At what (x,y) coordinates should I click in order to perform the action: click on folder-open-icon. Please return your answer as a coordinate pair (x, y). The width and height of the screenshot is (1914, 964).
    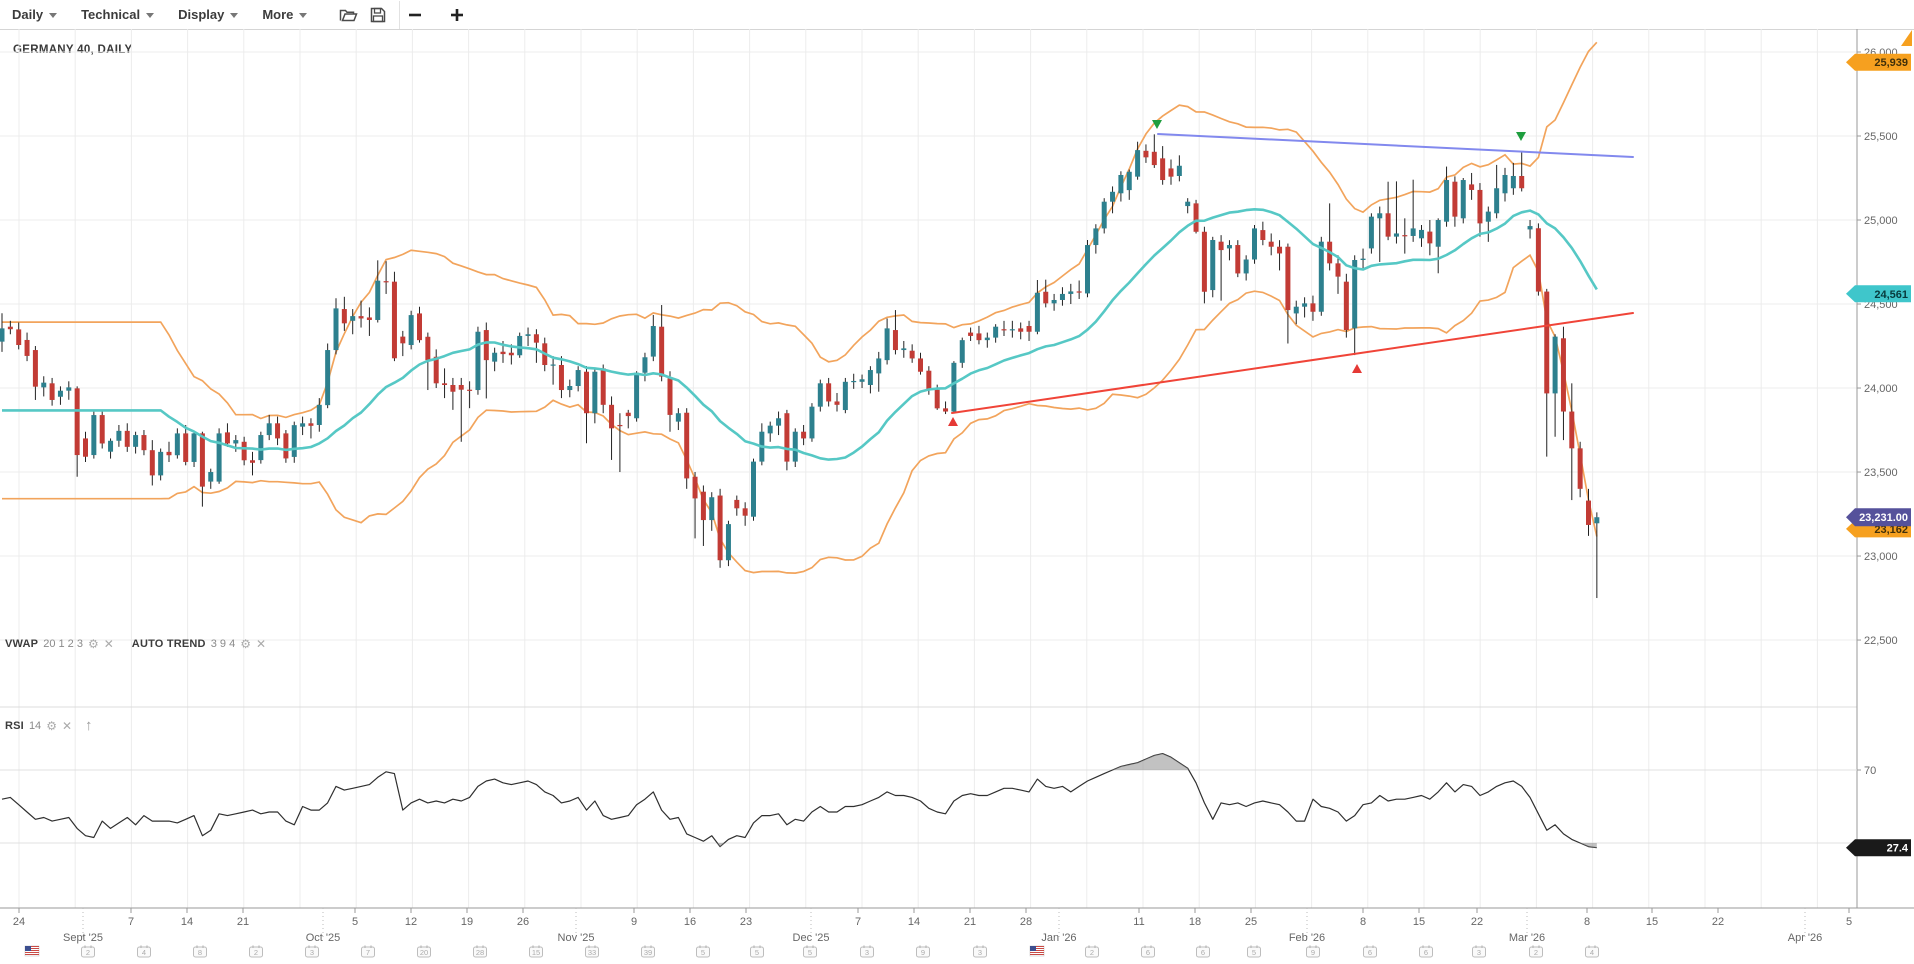
    Looking at the image, I should click on (348, 15).